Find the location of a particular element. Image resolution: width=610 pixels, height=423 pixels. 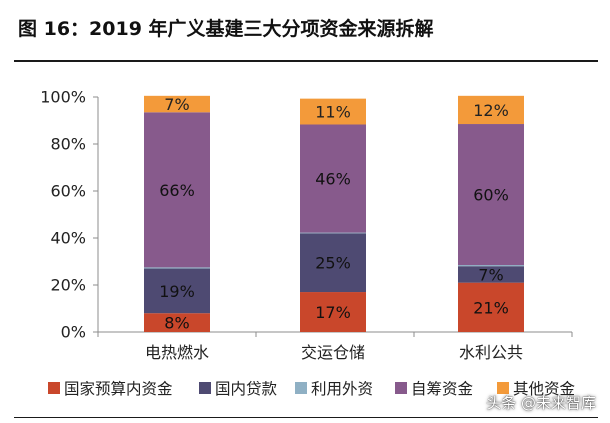

y-tick-label: 80% is located at coordinates (68, 144).